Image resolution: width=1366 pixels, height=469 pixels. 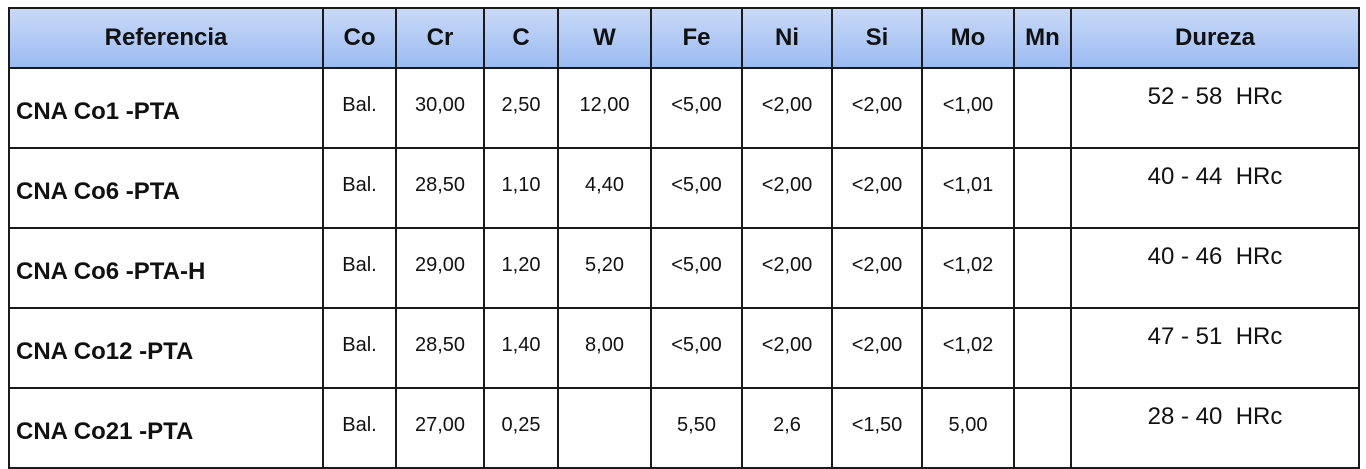 What do you see at coordinates (1215, 38) in the screenshot?
I see `header-cell: Dureza` at bounding box center [1215, 38].